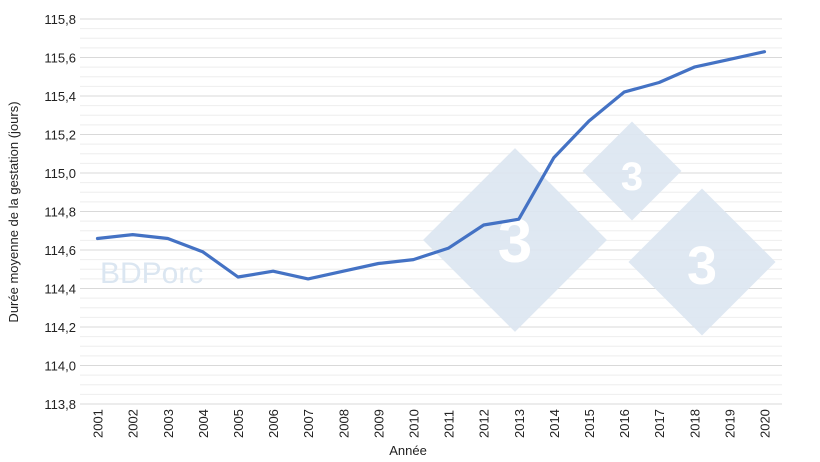 The image size is (820, 462). What do you see at coordinates (98, 423) in the screenshot?
I see `x-tick-label: 2001` at bounding box center [98, 423].